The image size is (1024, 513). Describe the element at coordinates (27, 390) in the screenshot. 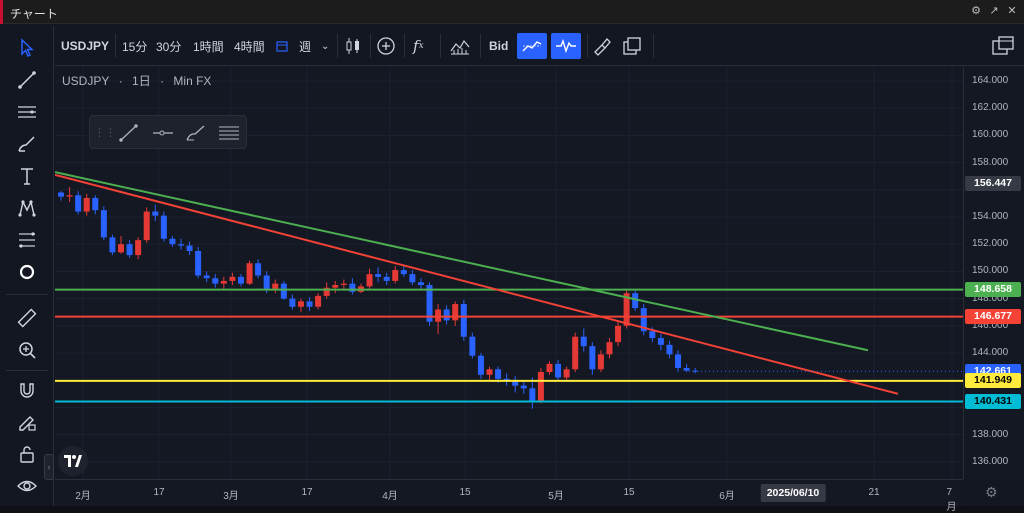

I see `magnet-icon` at that location.